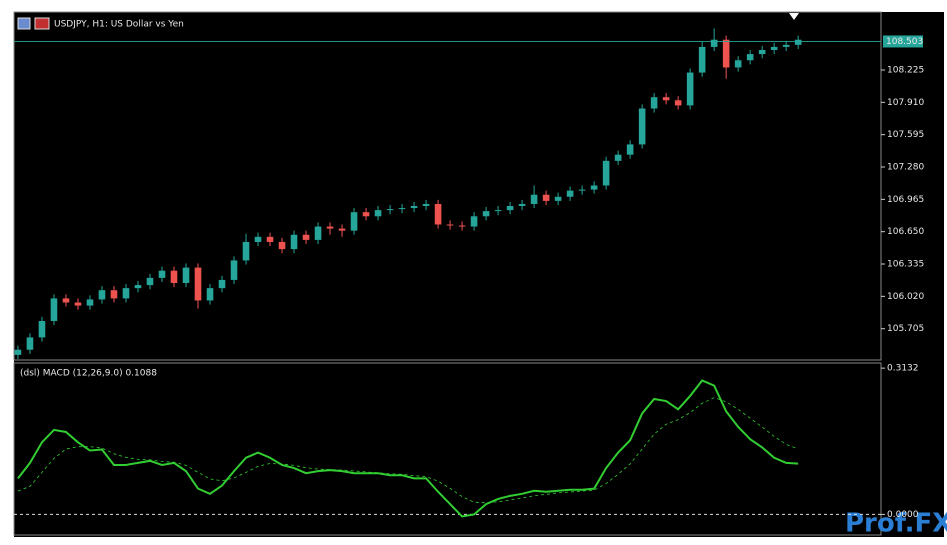 The image size is (947, 545). What do you see at coordinates (905, 200) in the screenshot?
I see `y-tick-label: 106.965` at bounding box center [905, 200].